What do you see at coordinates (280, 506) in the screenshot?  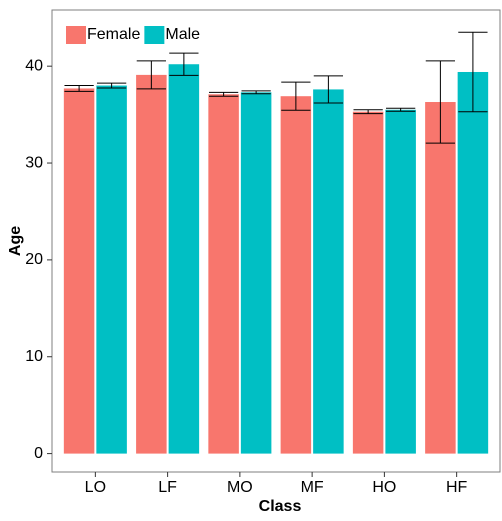 I see `x-axis-title: Class` at bounding box center [280, 506].